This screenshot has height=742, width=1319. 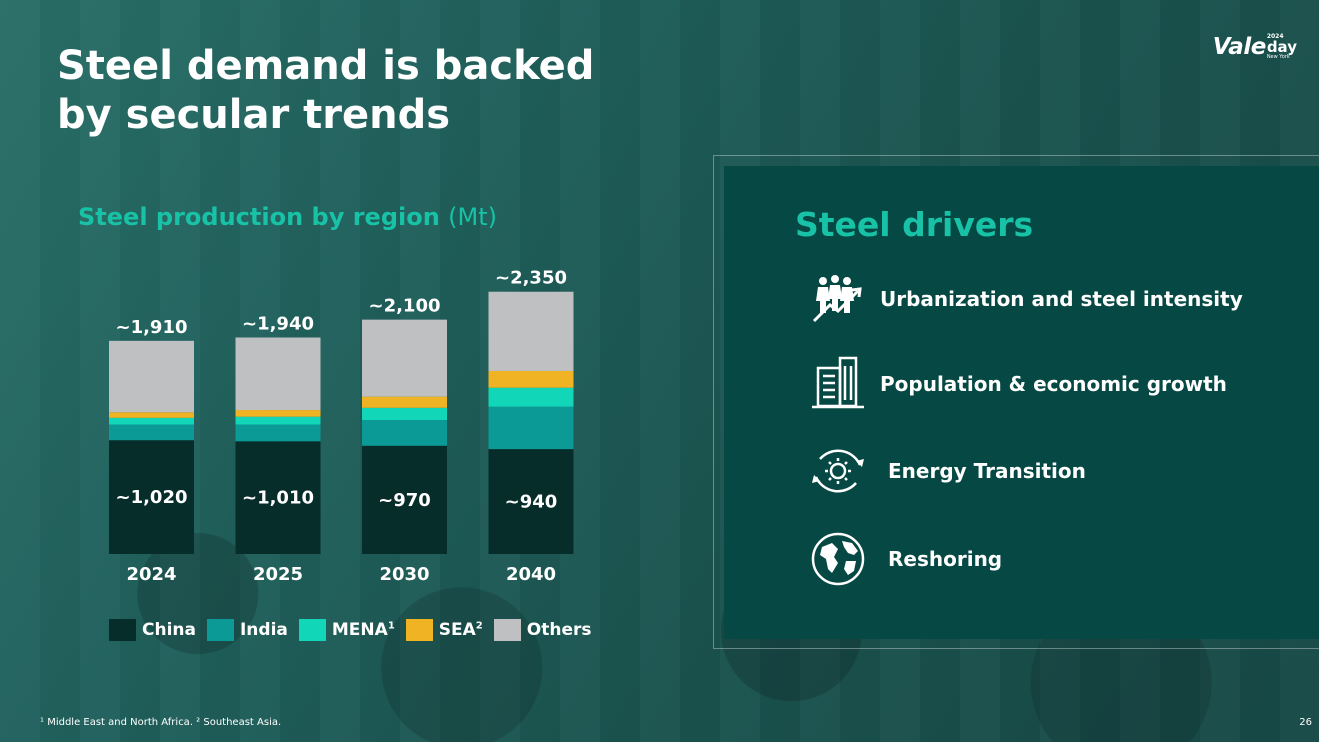 I want to click on bar-segment-others-2025, so click(x=278, y=374).